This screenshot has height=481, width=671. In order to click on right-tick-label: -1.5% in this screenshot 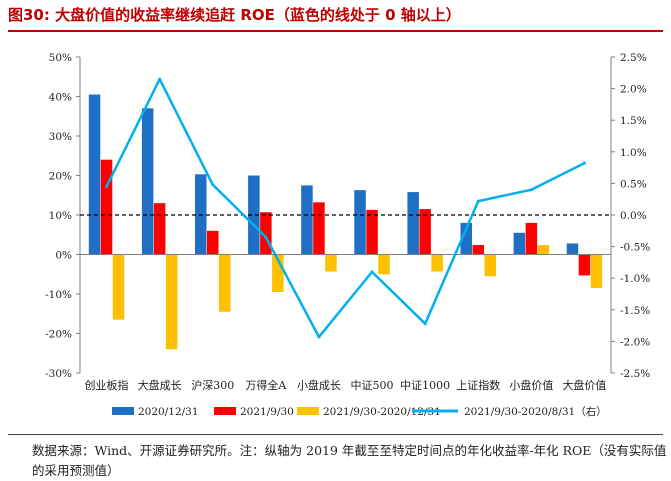, I will do `click(635, 311)`.